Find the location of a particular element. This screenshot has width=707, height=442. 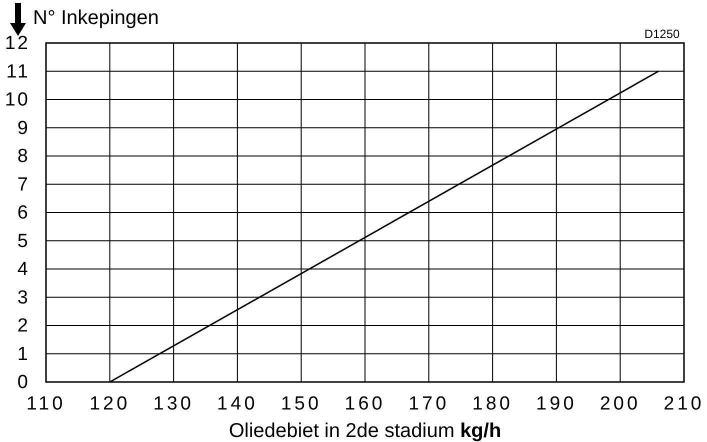

y-tick-label: 12 is located at coordinates (17, 43).